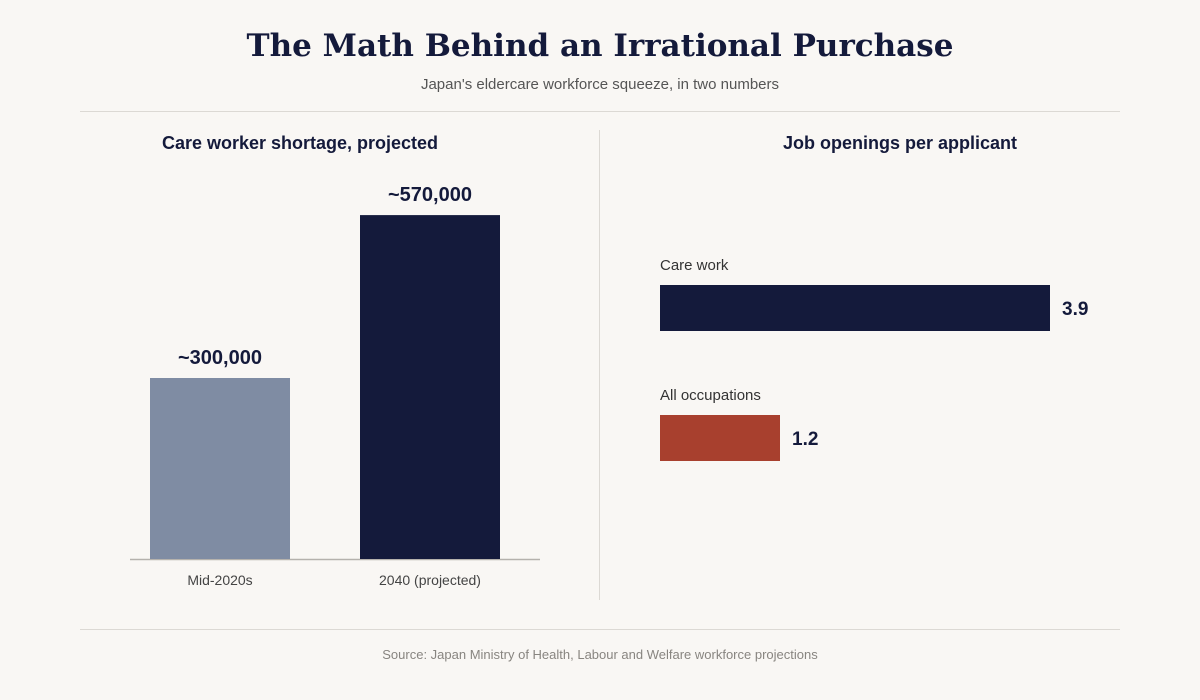 This screenshot has height=700, width=1200. I want to click on header-divider, so click(600, 111).